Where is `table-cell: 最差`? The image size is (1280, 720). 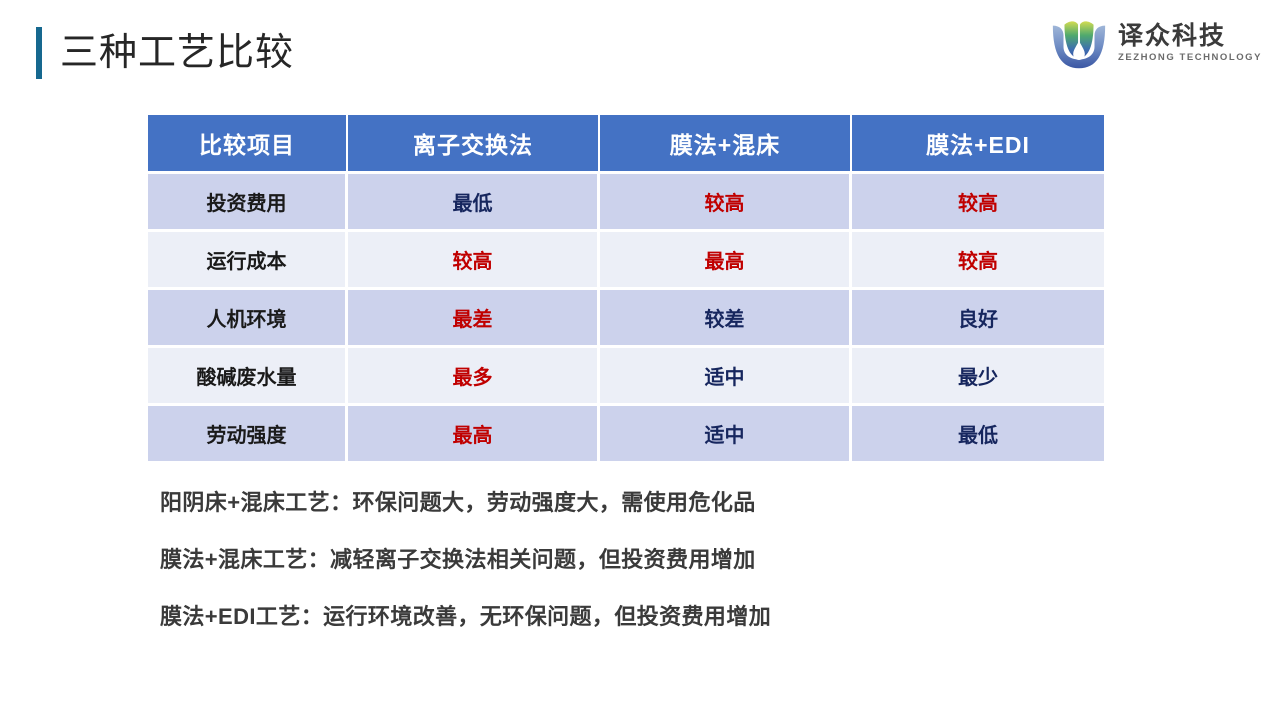
table-cell: 最差 is located at coordinates (474, 316).